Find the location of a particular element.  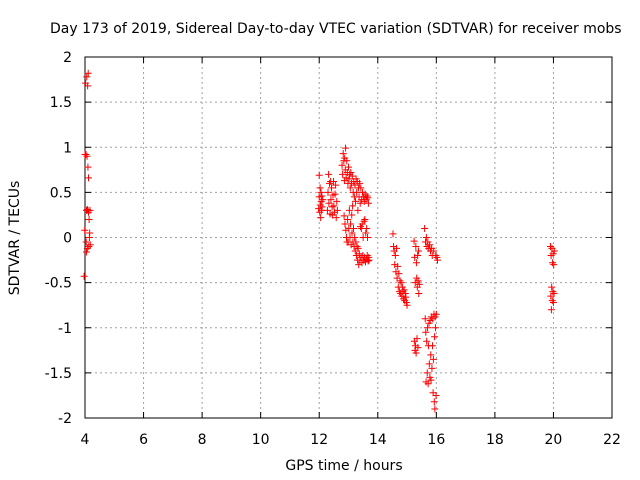

y-tick-label: 2 is located at coordinates (67, 58).